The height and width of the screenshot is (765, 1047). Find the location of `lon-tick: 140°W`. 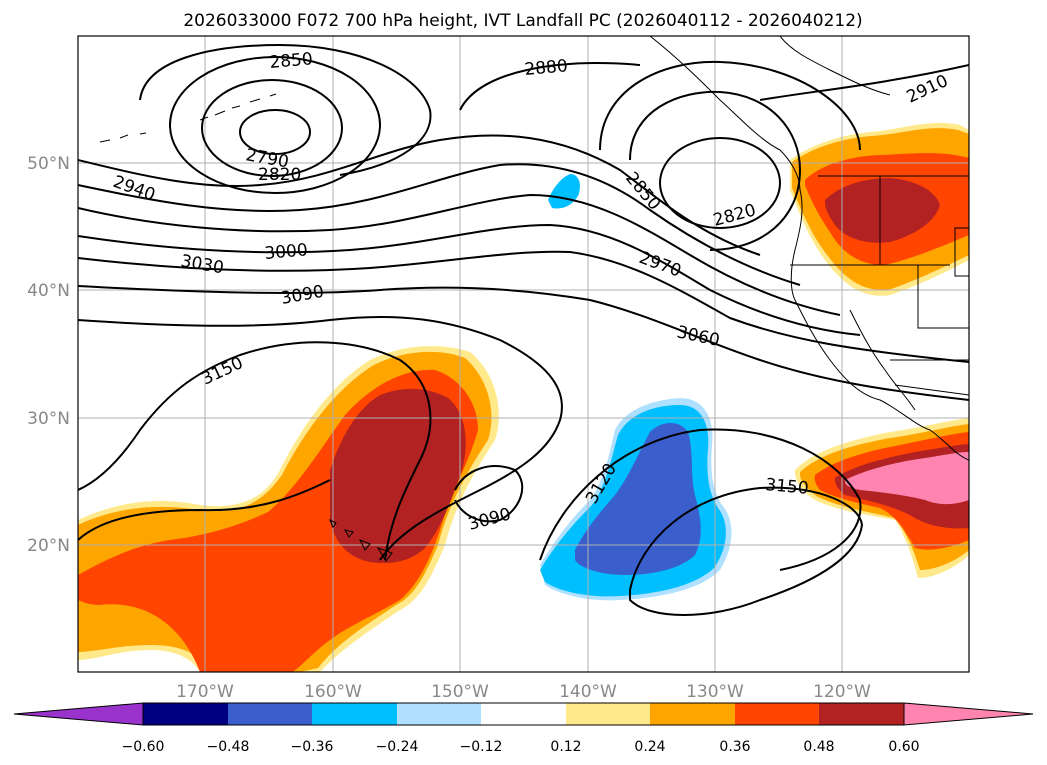

lon-tick: 140°W is located at coordinates (588, 692).